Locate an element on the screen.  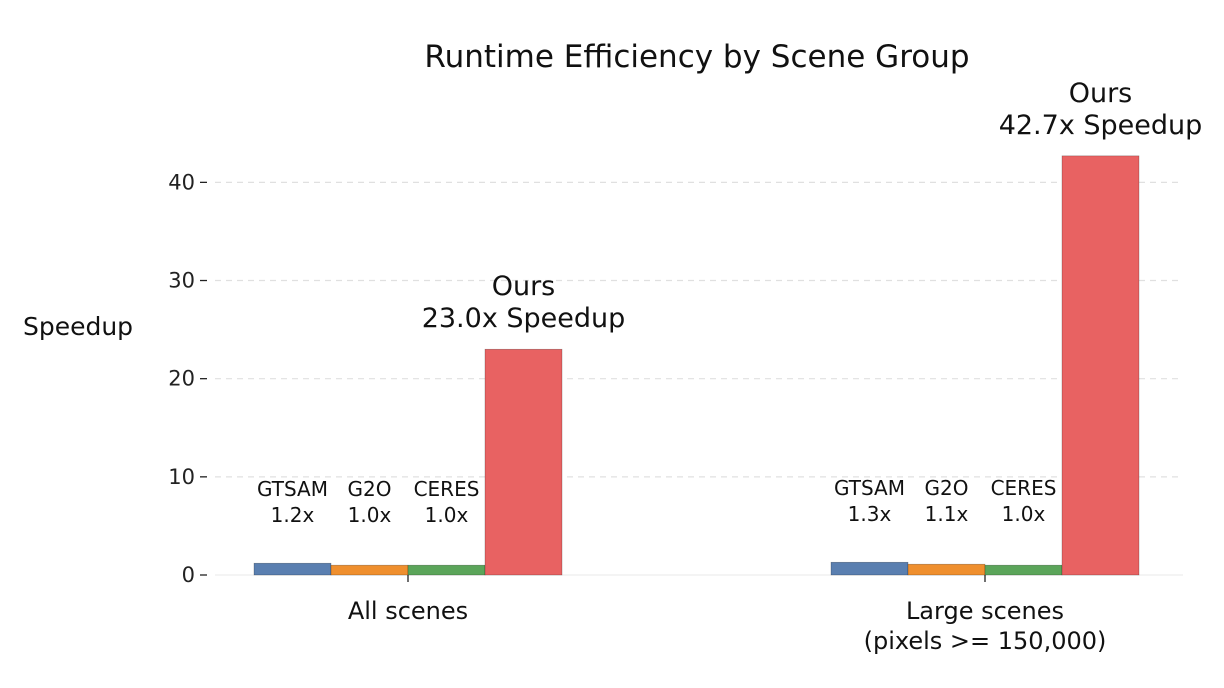
x-tick-label-line: All scenes is located at coordinates (408, 611).